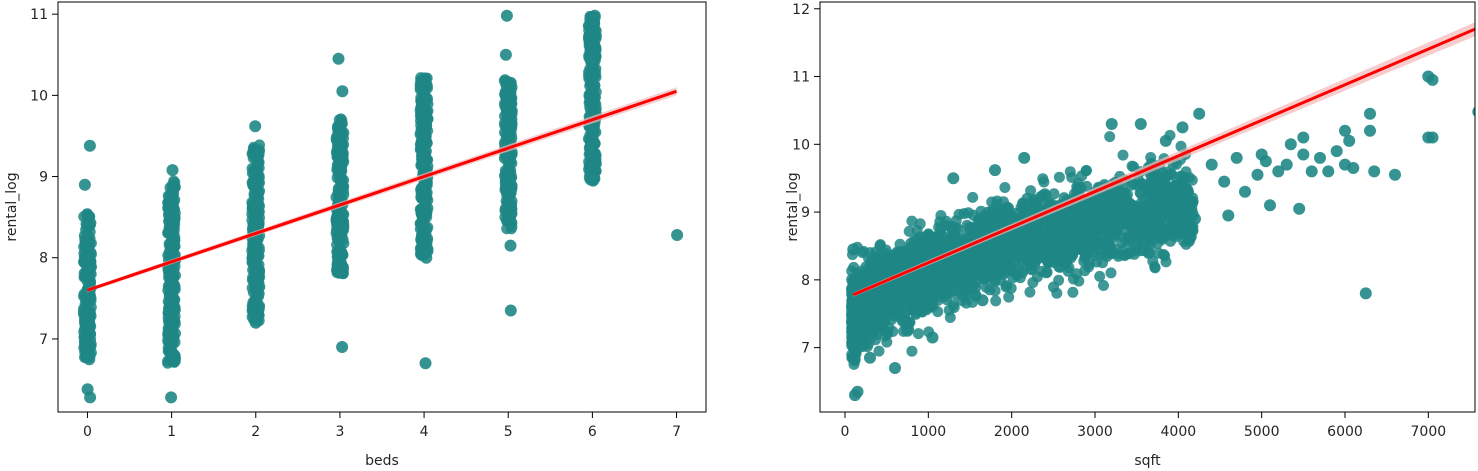  Describe the element at coordinates (39, 15) in the screenshot. I see `y-tick-label: 11` at that location.